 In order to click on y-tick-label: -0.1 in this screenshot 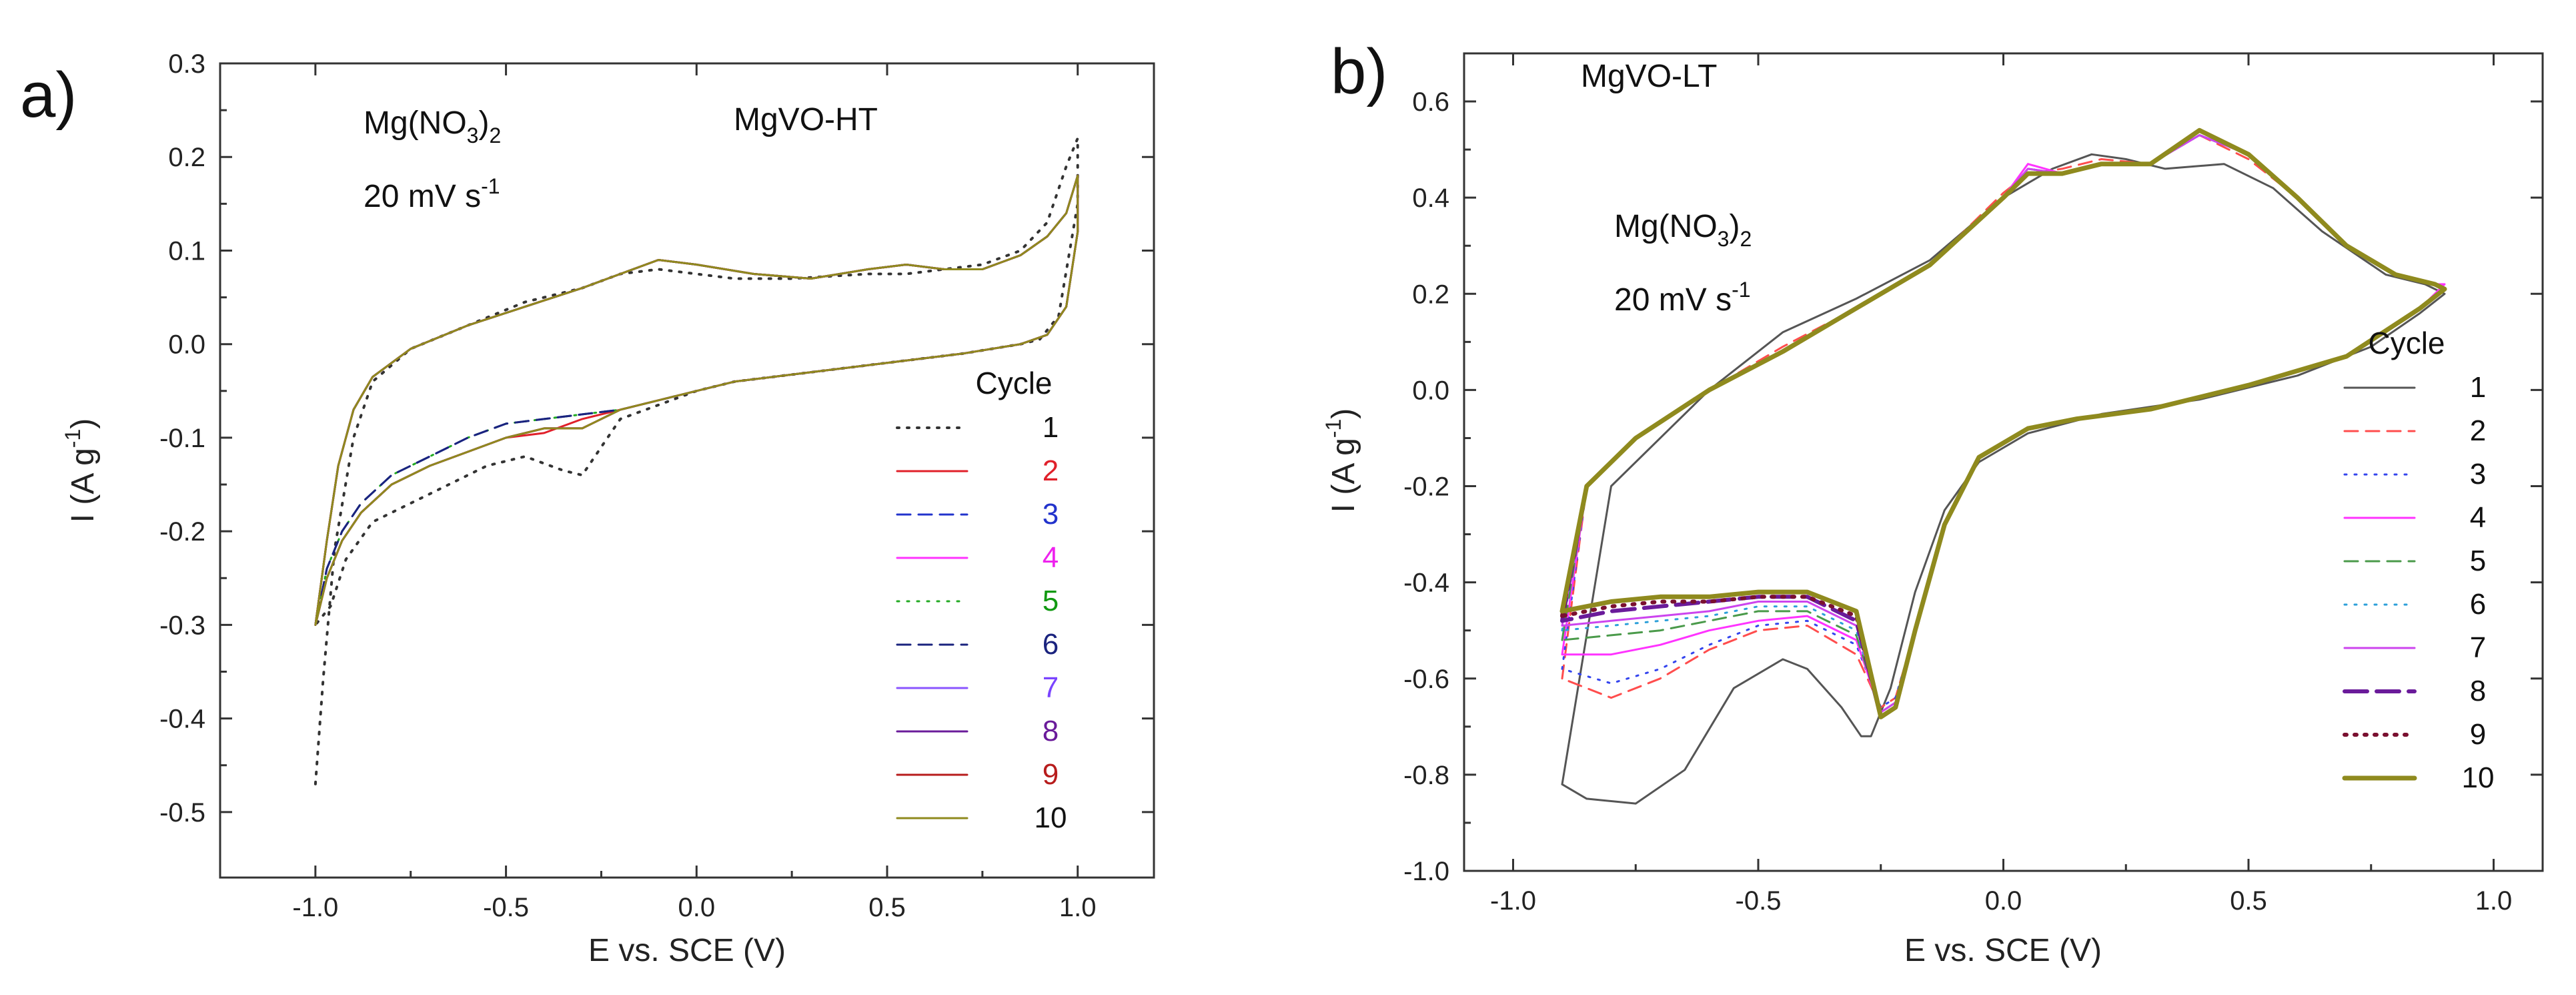, I will do `click(182, 439)`.